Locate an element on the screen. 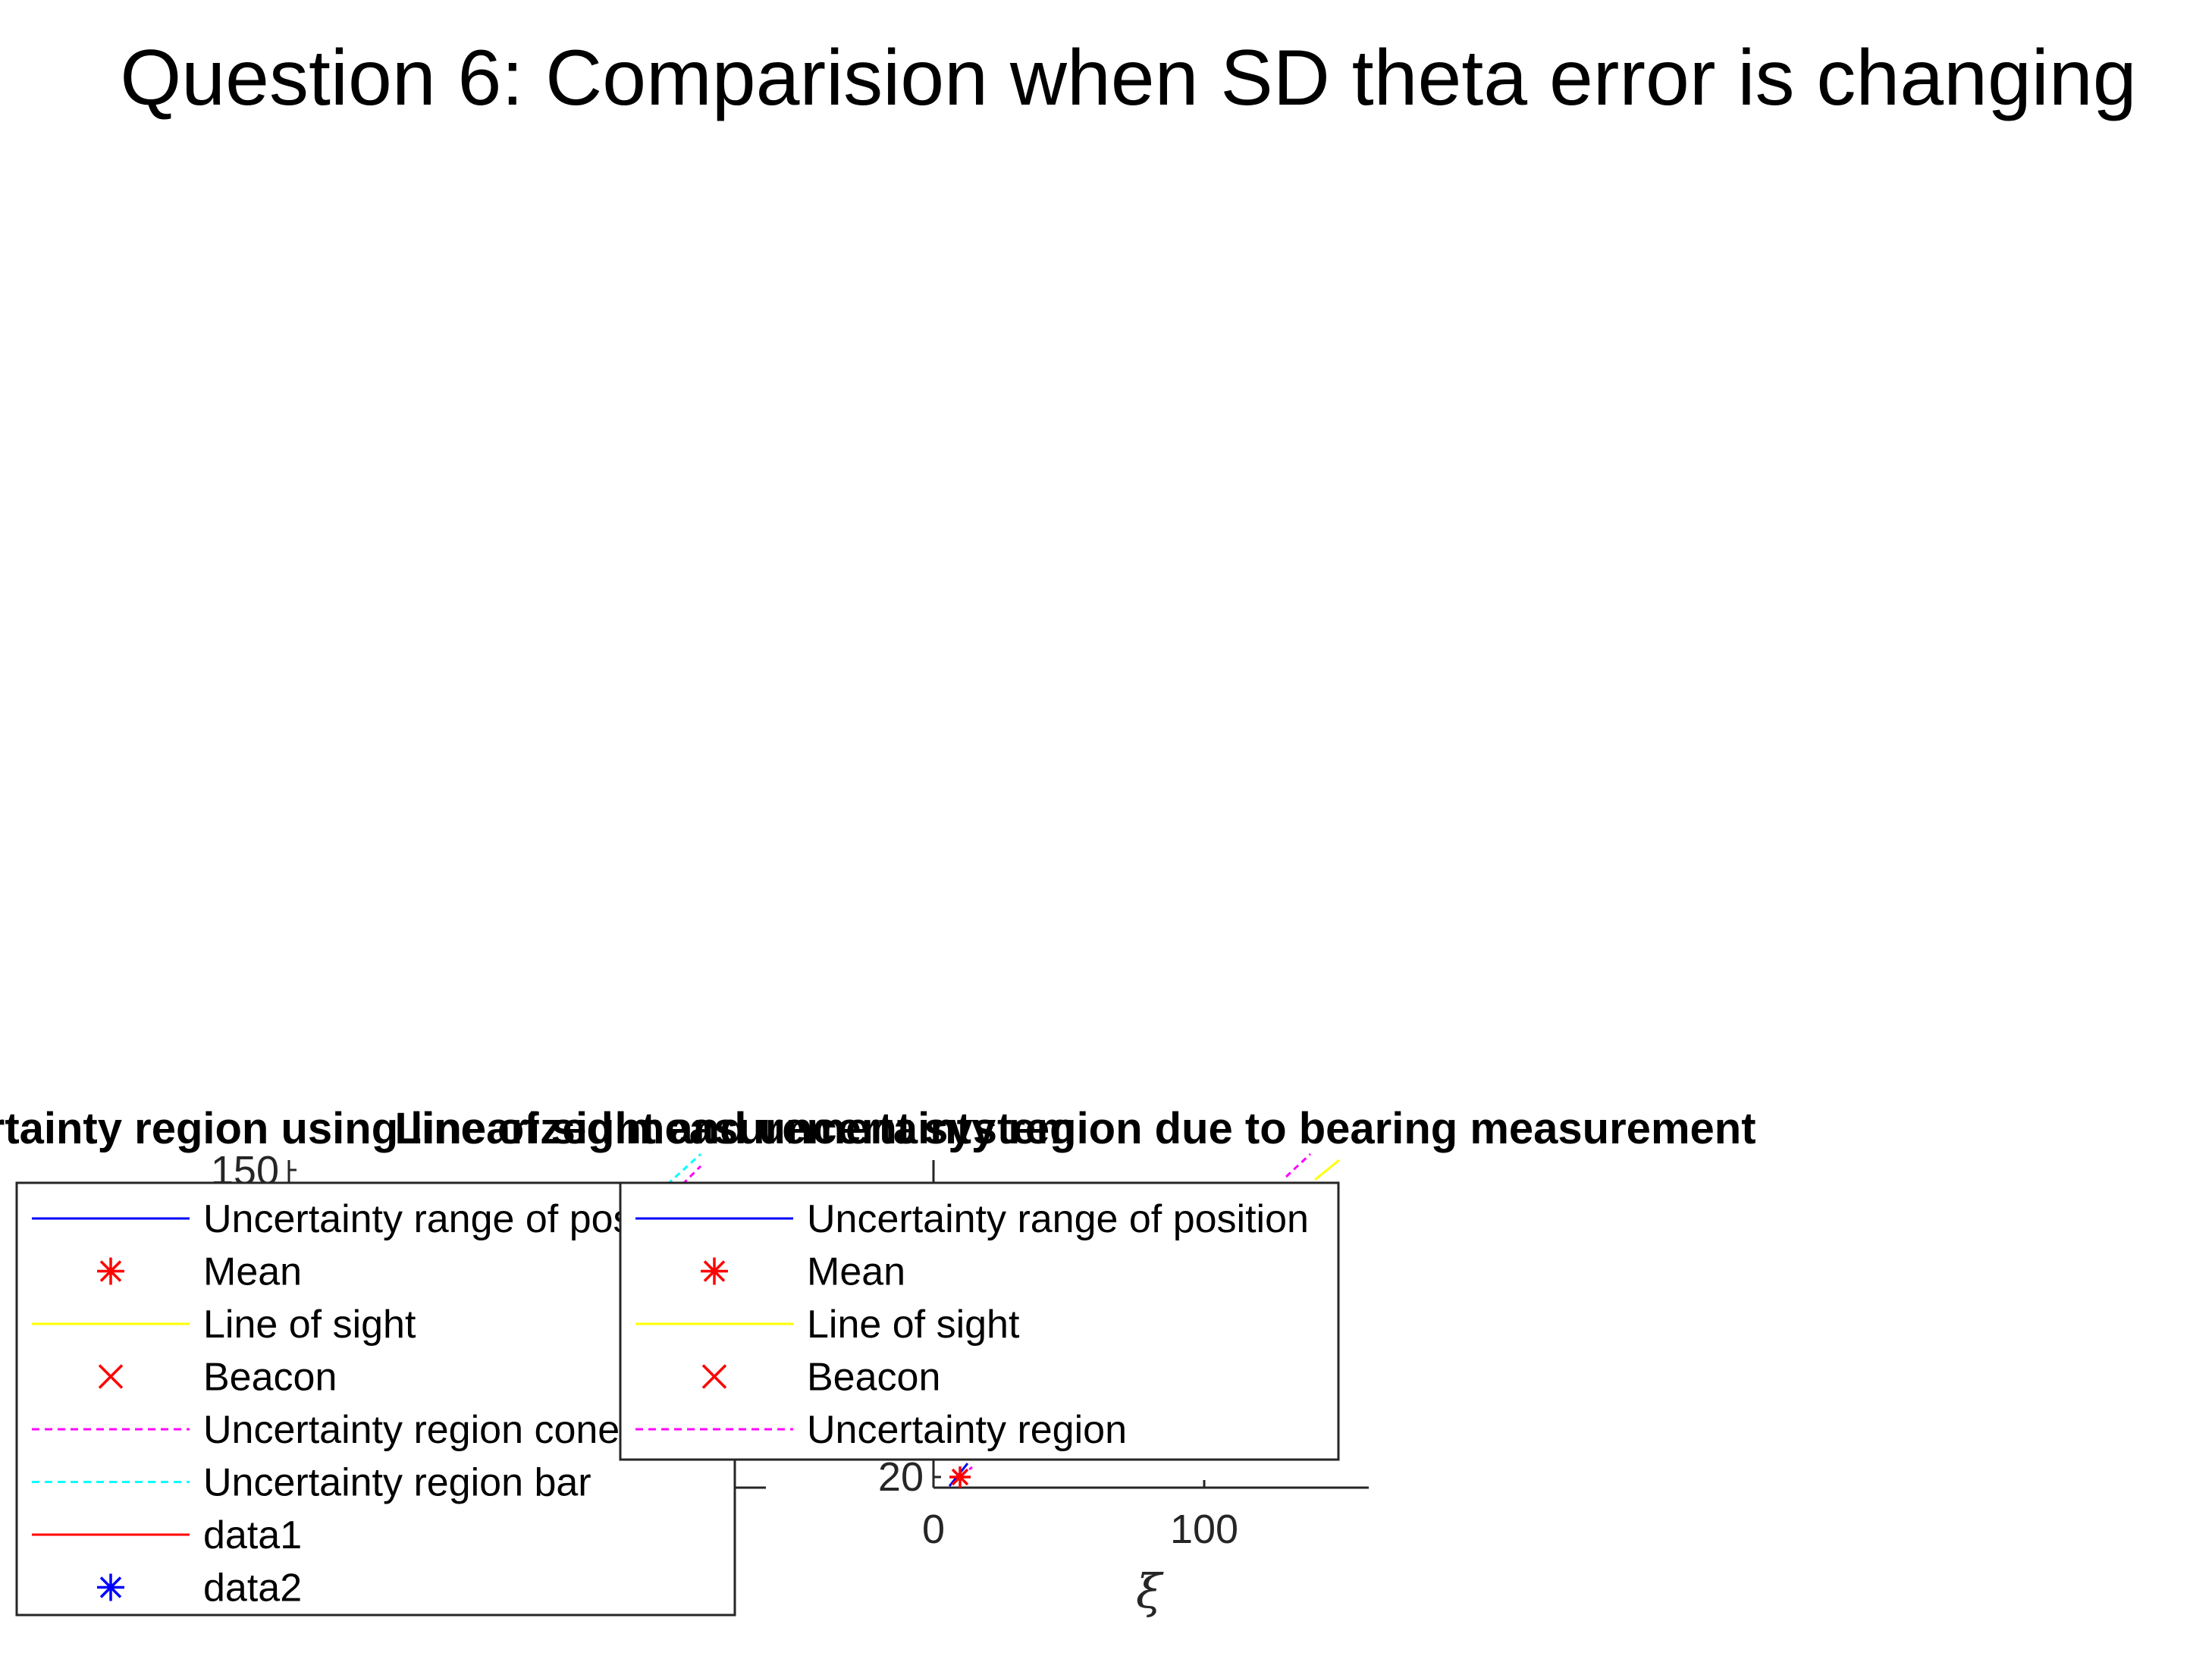 This screenshot has width=2212, height=1659. chart1-legend-entry-label-5: Uncertainty region bar is located at coordinates (397, 1483).